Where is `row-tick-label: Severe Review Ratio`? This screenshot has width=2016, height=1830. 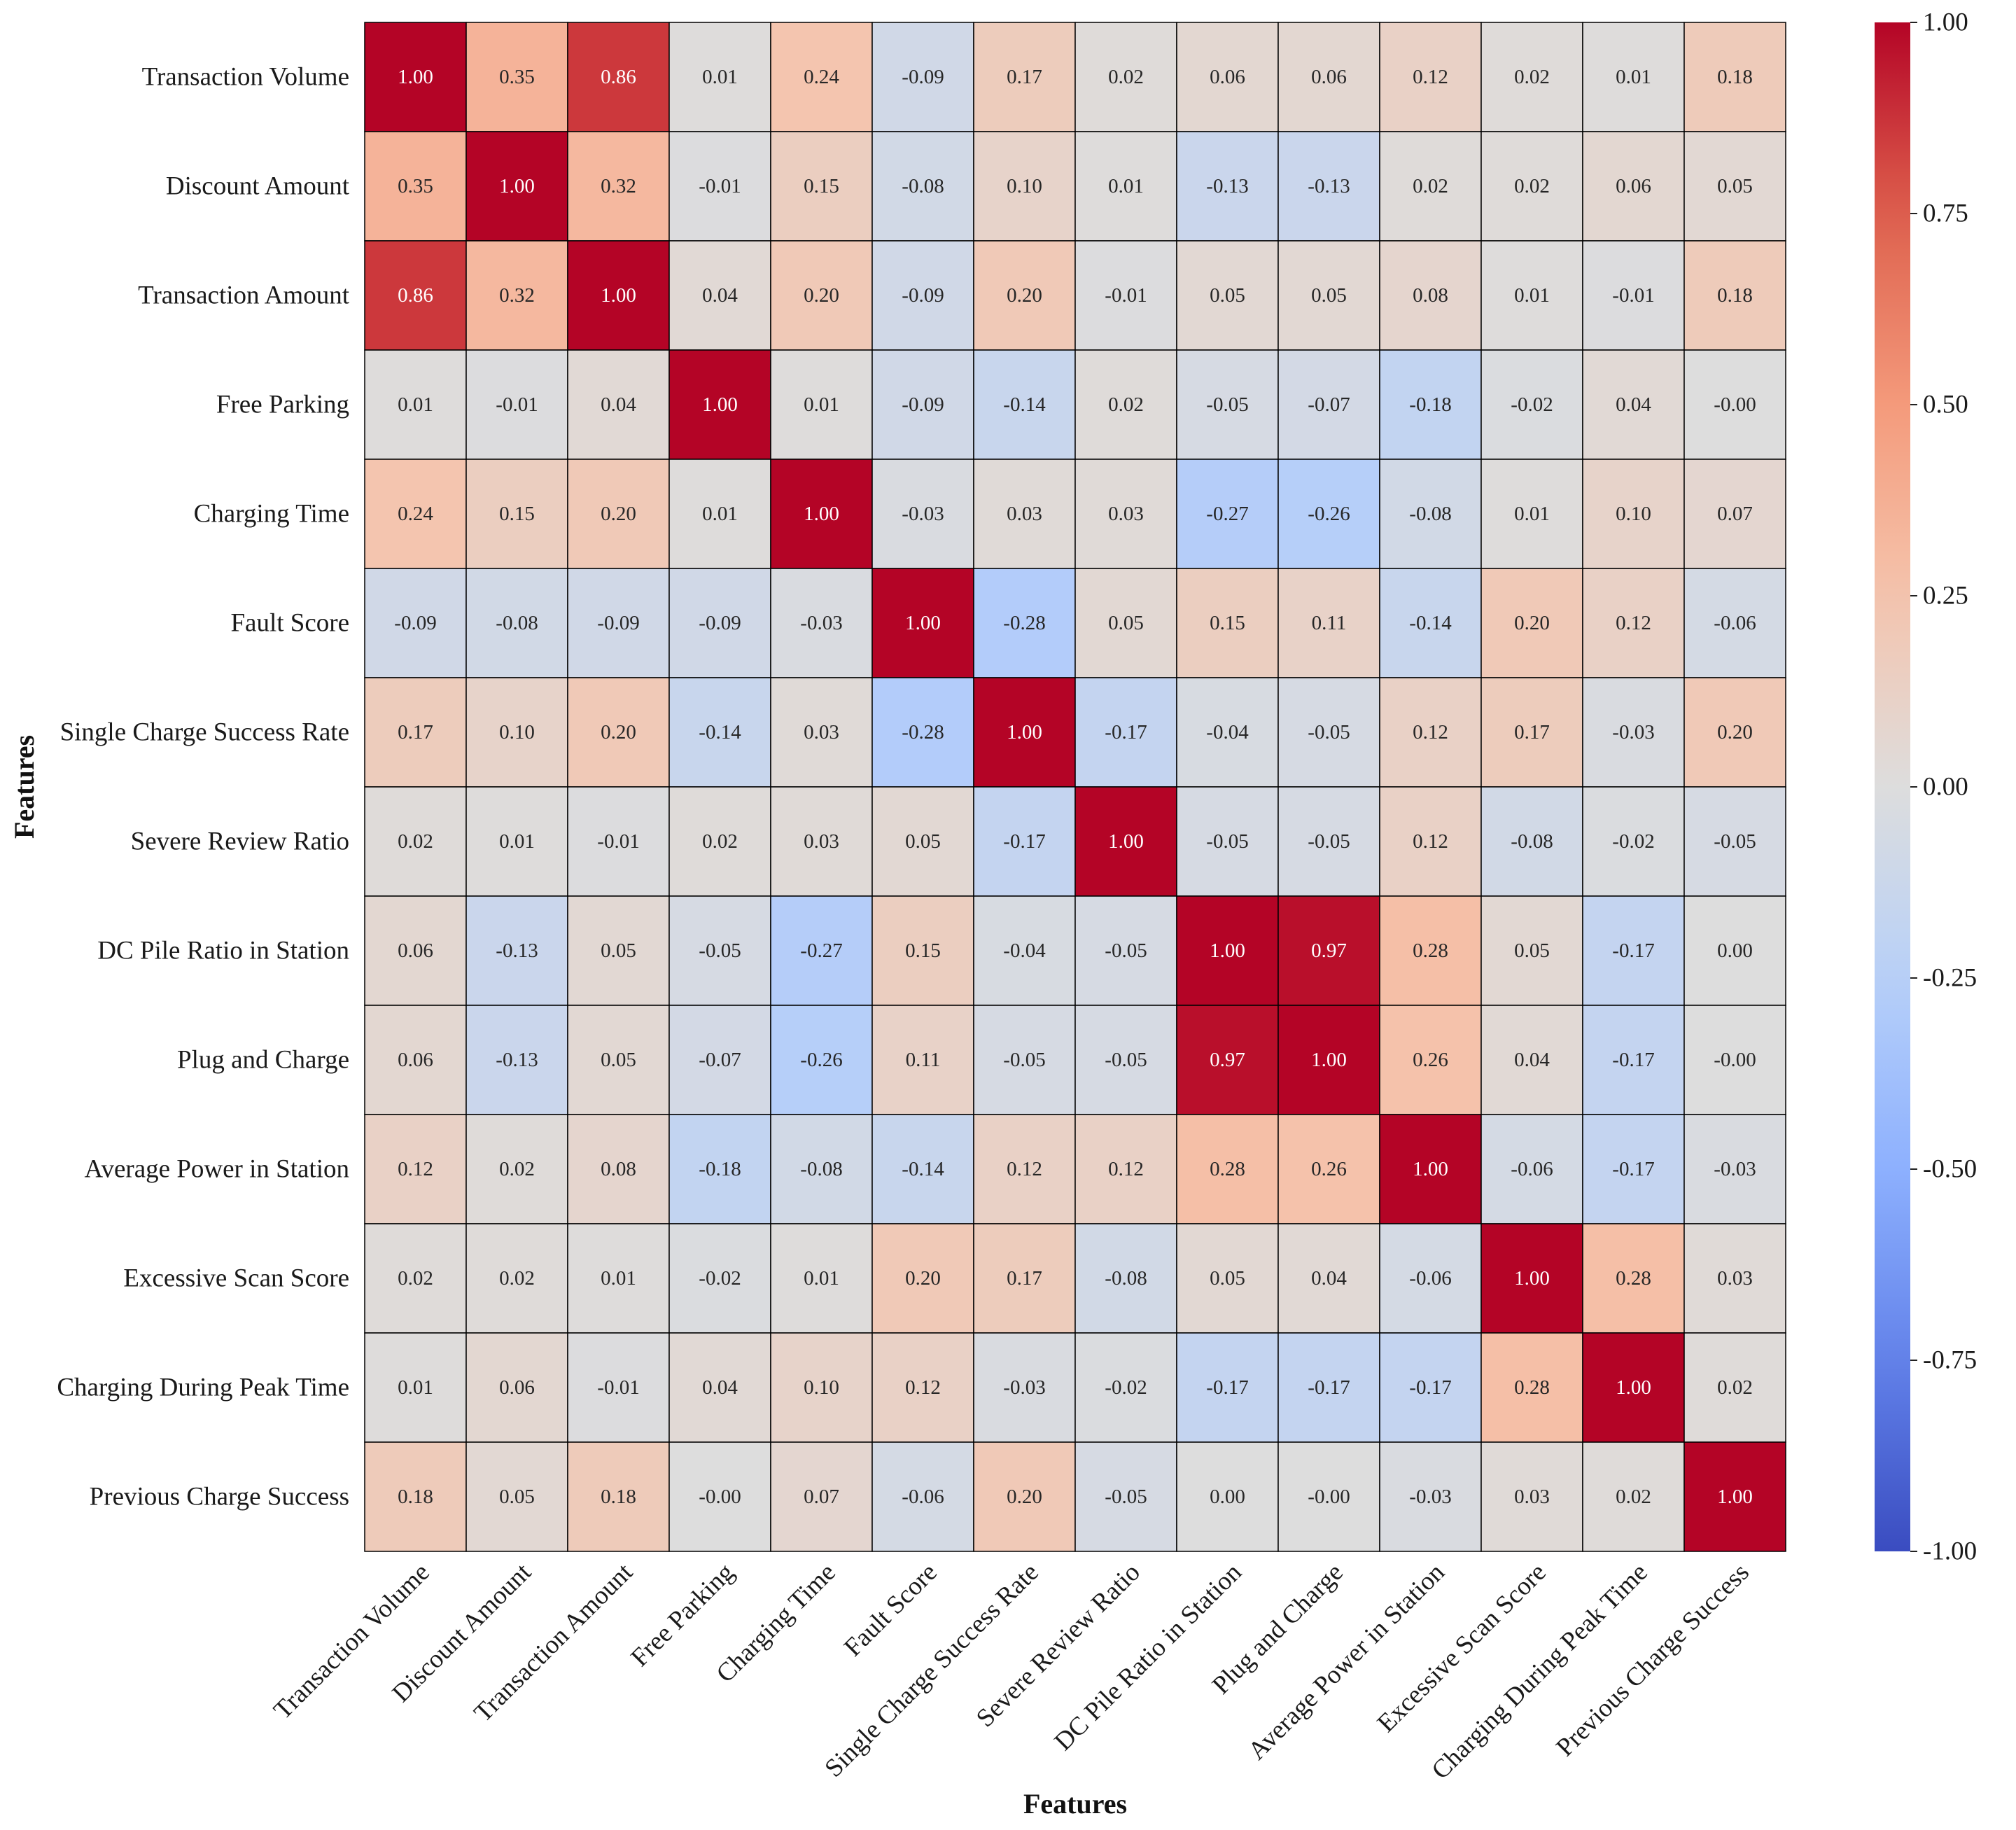 row-tick-label: Severe Review Ratio is located at coordinates (240, 841).